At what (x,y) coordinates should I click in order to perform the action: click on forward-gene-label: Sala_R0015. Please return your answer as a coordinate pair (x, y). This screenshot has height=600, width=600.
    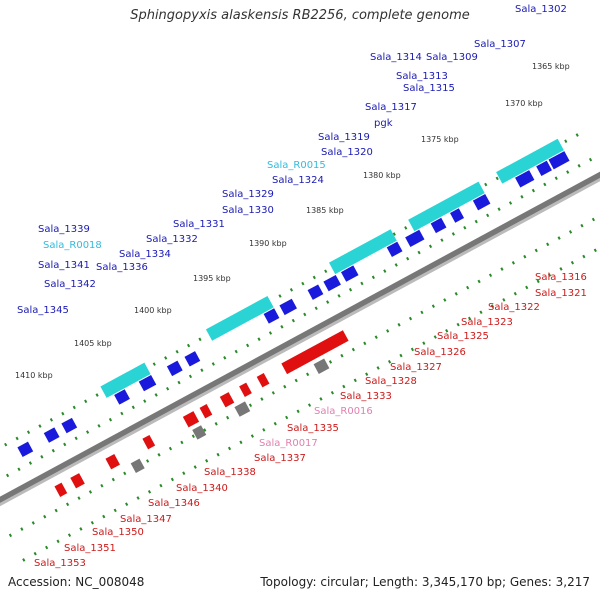
    Looking at the image, I should click on (296, 165).